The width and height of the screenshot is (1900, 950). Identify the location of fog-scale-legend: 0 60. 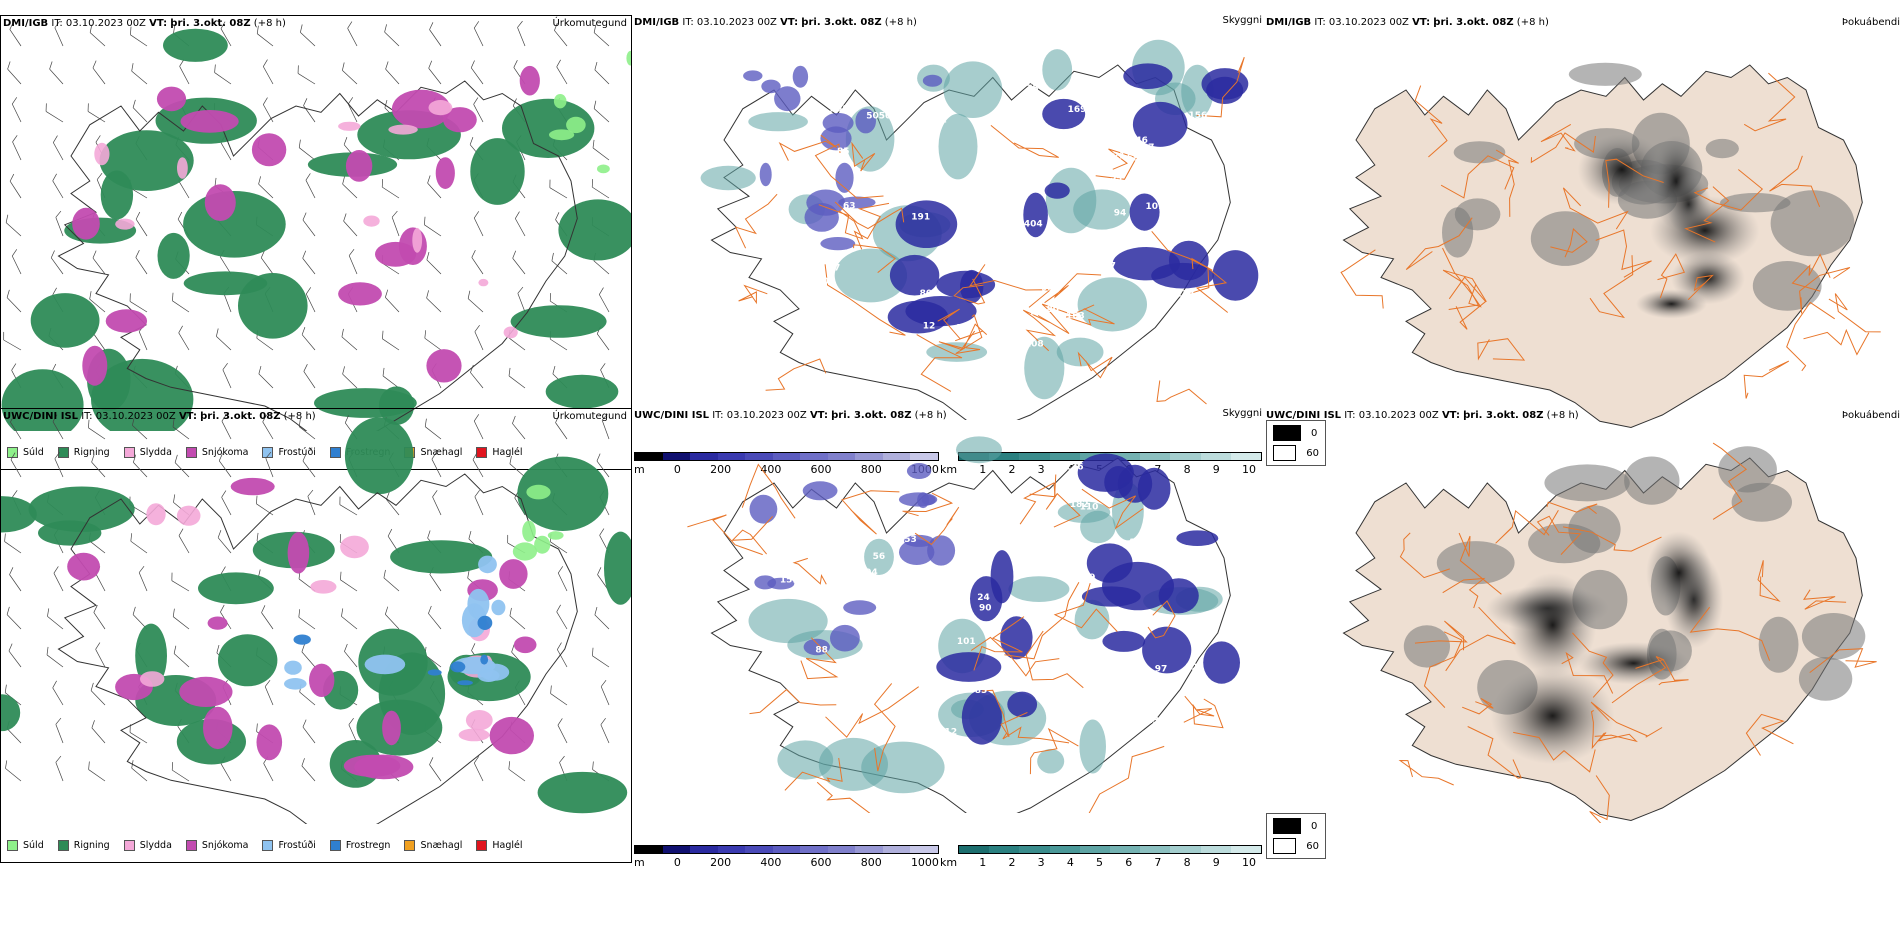
(1296, 836).